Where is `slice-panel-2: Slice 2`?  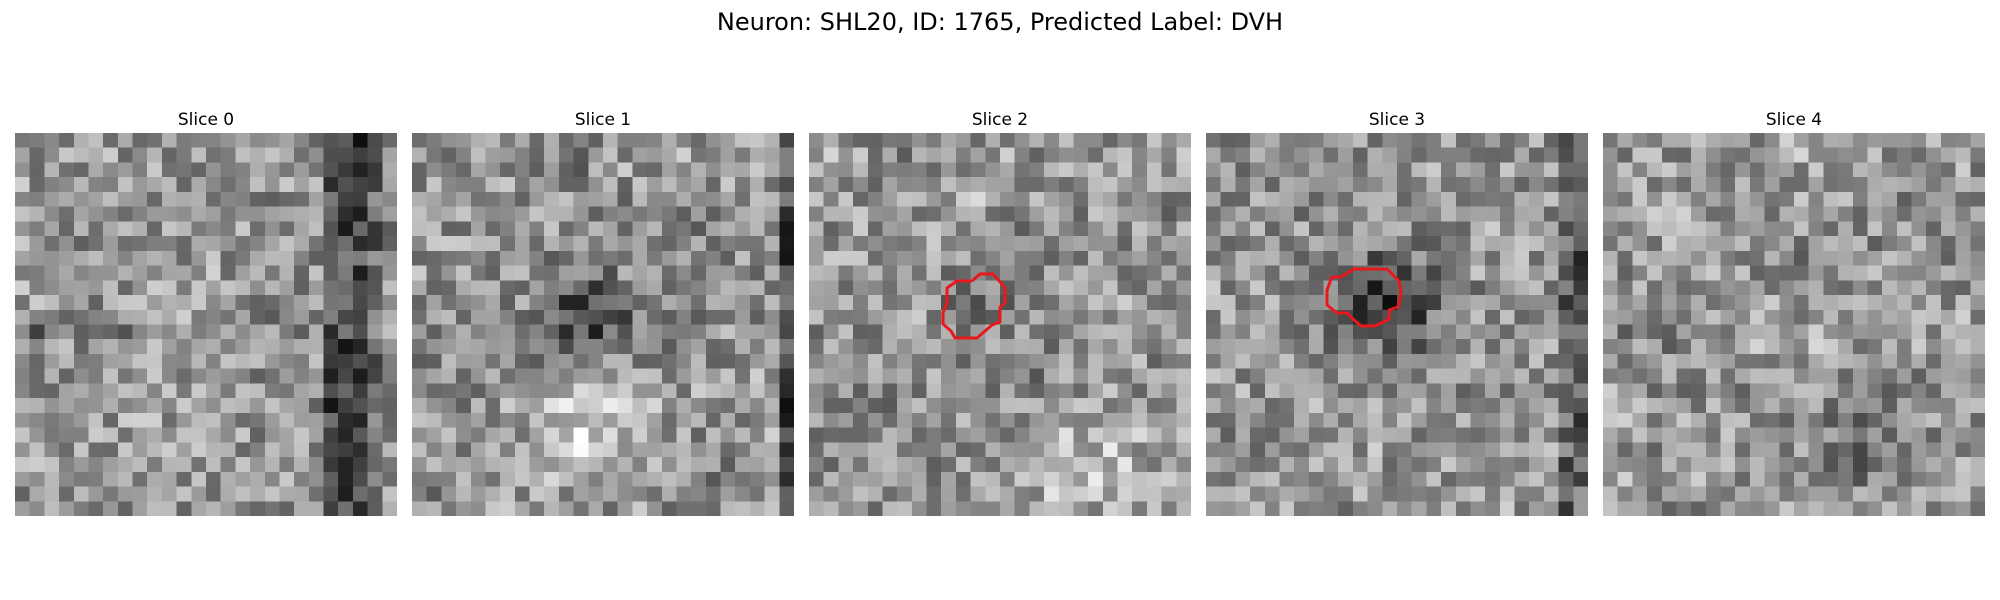 slice-panel-2: Slice 2 is located at coordinates (1000, 312).